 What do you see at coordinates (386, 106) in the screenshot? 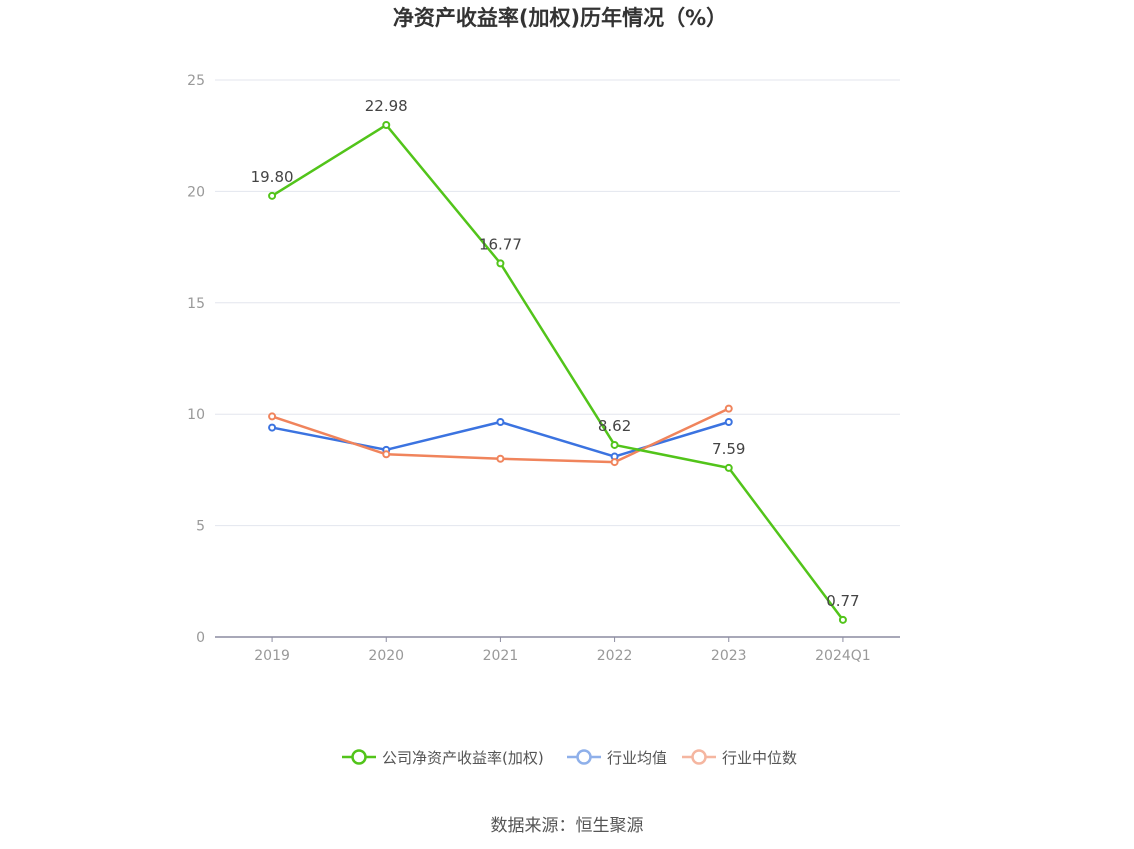
I see `data-label: 22.98` at bounding box center [386, 106].